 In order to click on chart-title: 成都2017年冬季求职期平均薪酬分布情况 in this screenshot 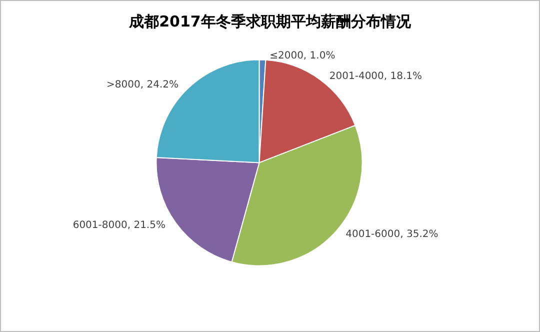, I will do `click(270, 21)`.